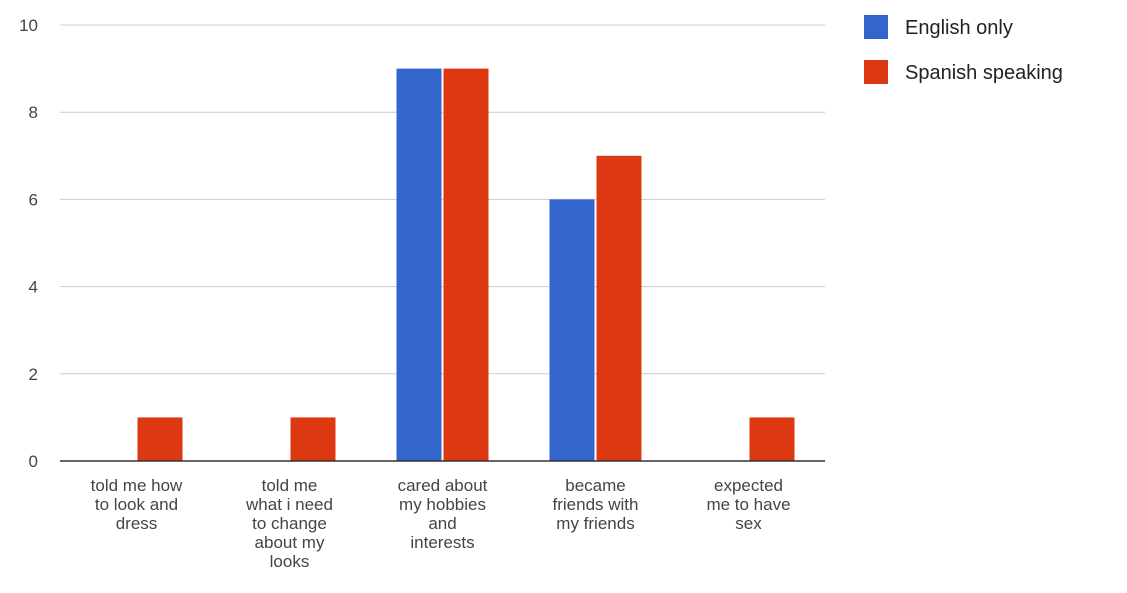  I want to click on y-tick-labels: 0 2 4 6 8 10, so click(28, 243).